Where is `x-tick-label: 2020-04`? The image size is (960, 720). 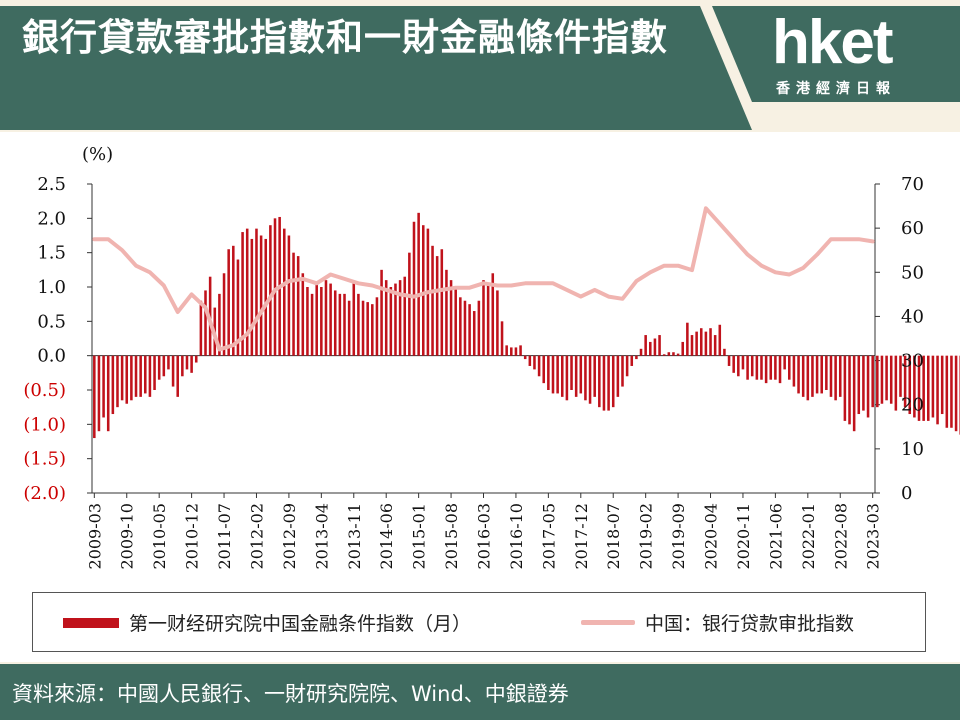
x-tick-label: 2020-04 is located at coordinates (711, 536).